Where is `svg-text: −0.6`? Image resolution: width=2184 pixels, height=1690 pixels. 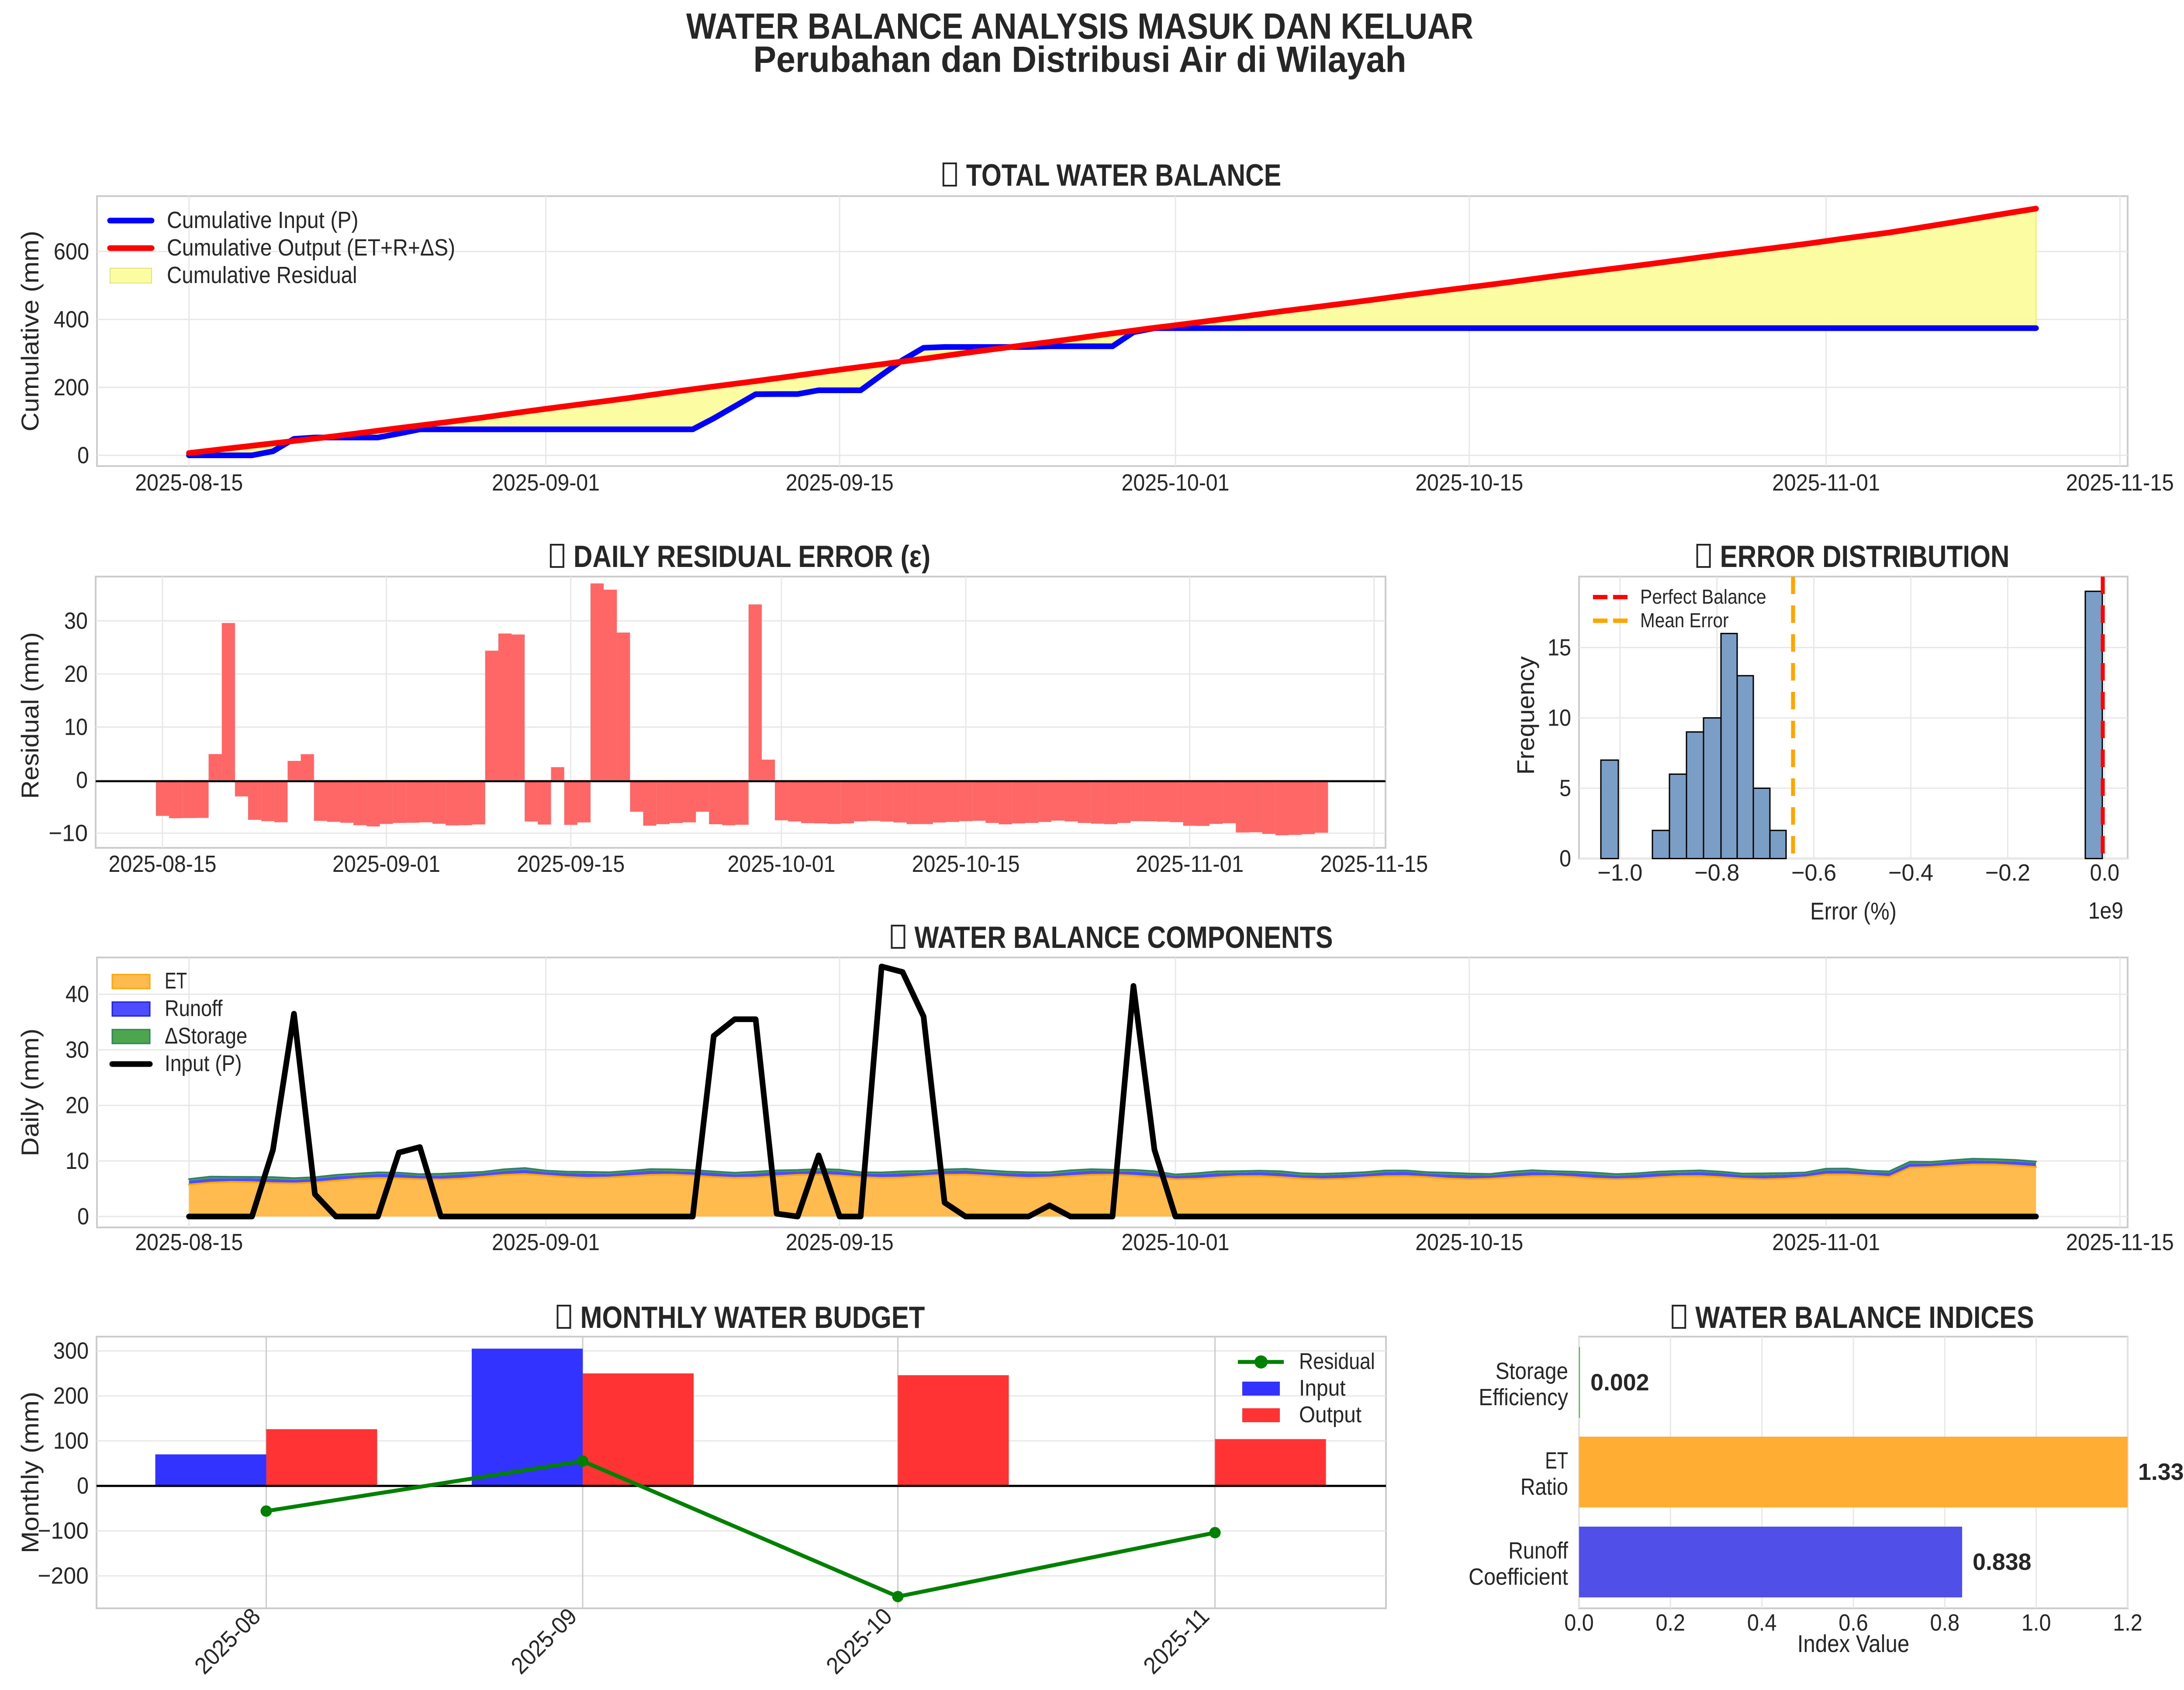
svg-text: −0.6 is located at coordinates (1813, 873).